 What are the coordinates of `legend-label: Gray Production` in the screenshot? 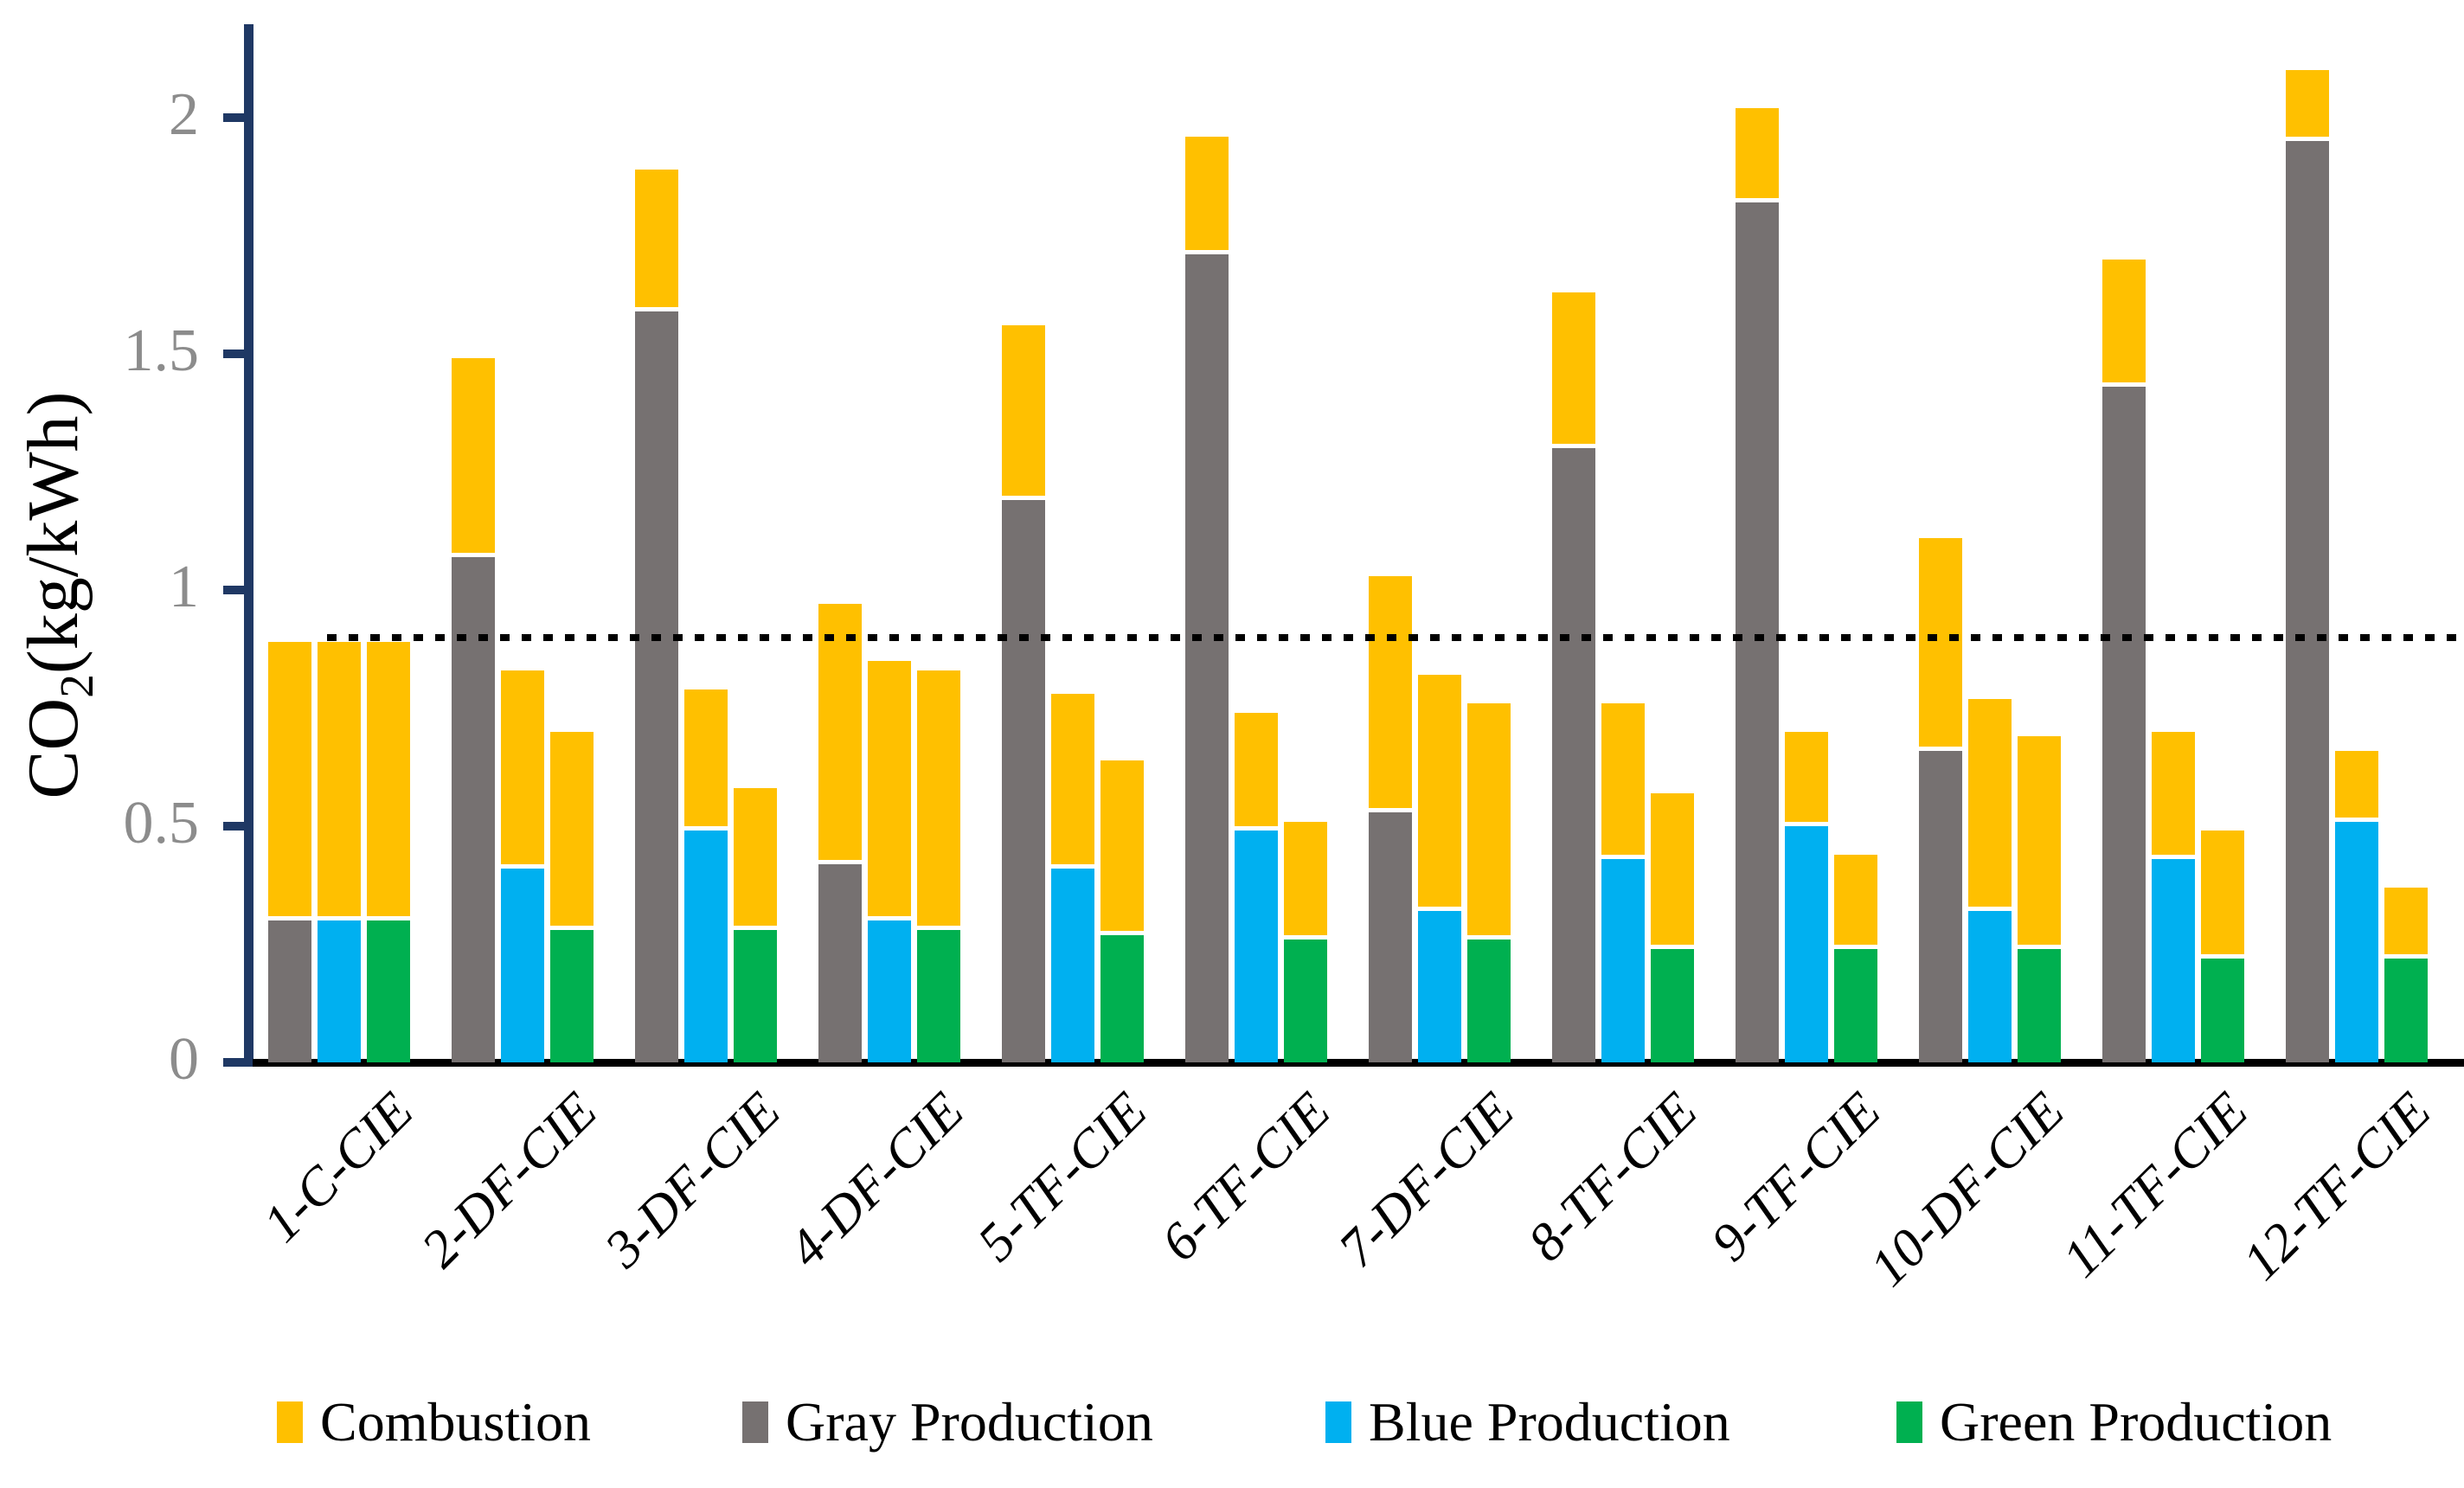 It's located at (970, 1422).